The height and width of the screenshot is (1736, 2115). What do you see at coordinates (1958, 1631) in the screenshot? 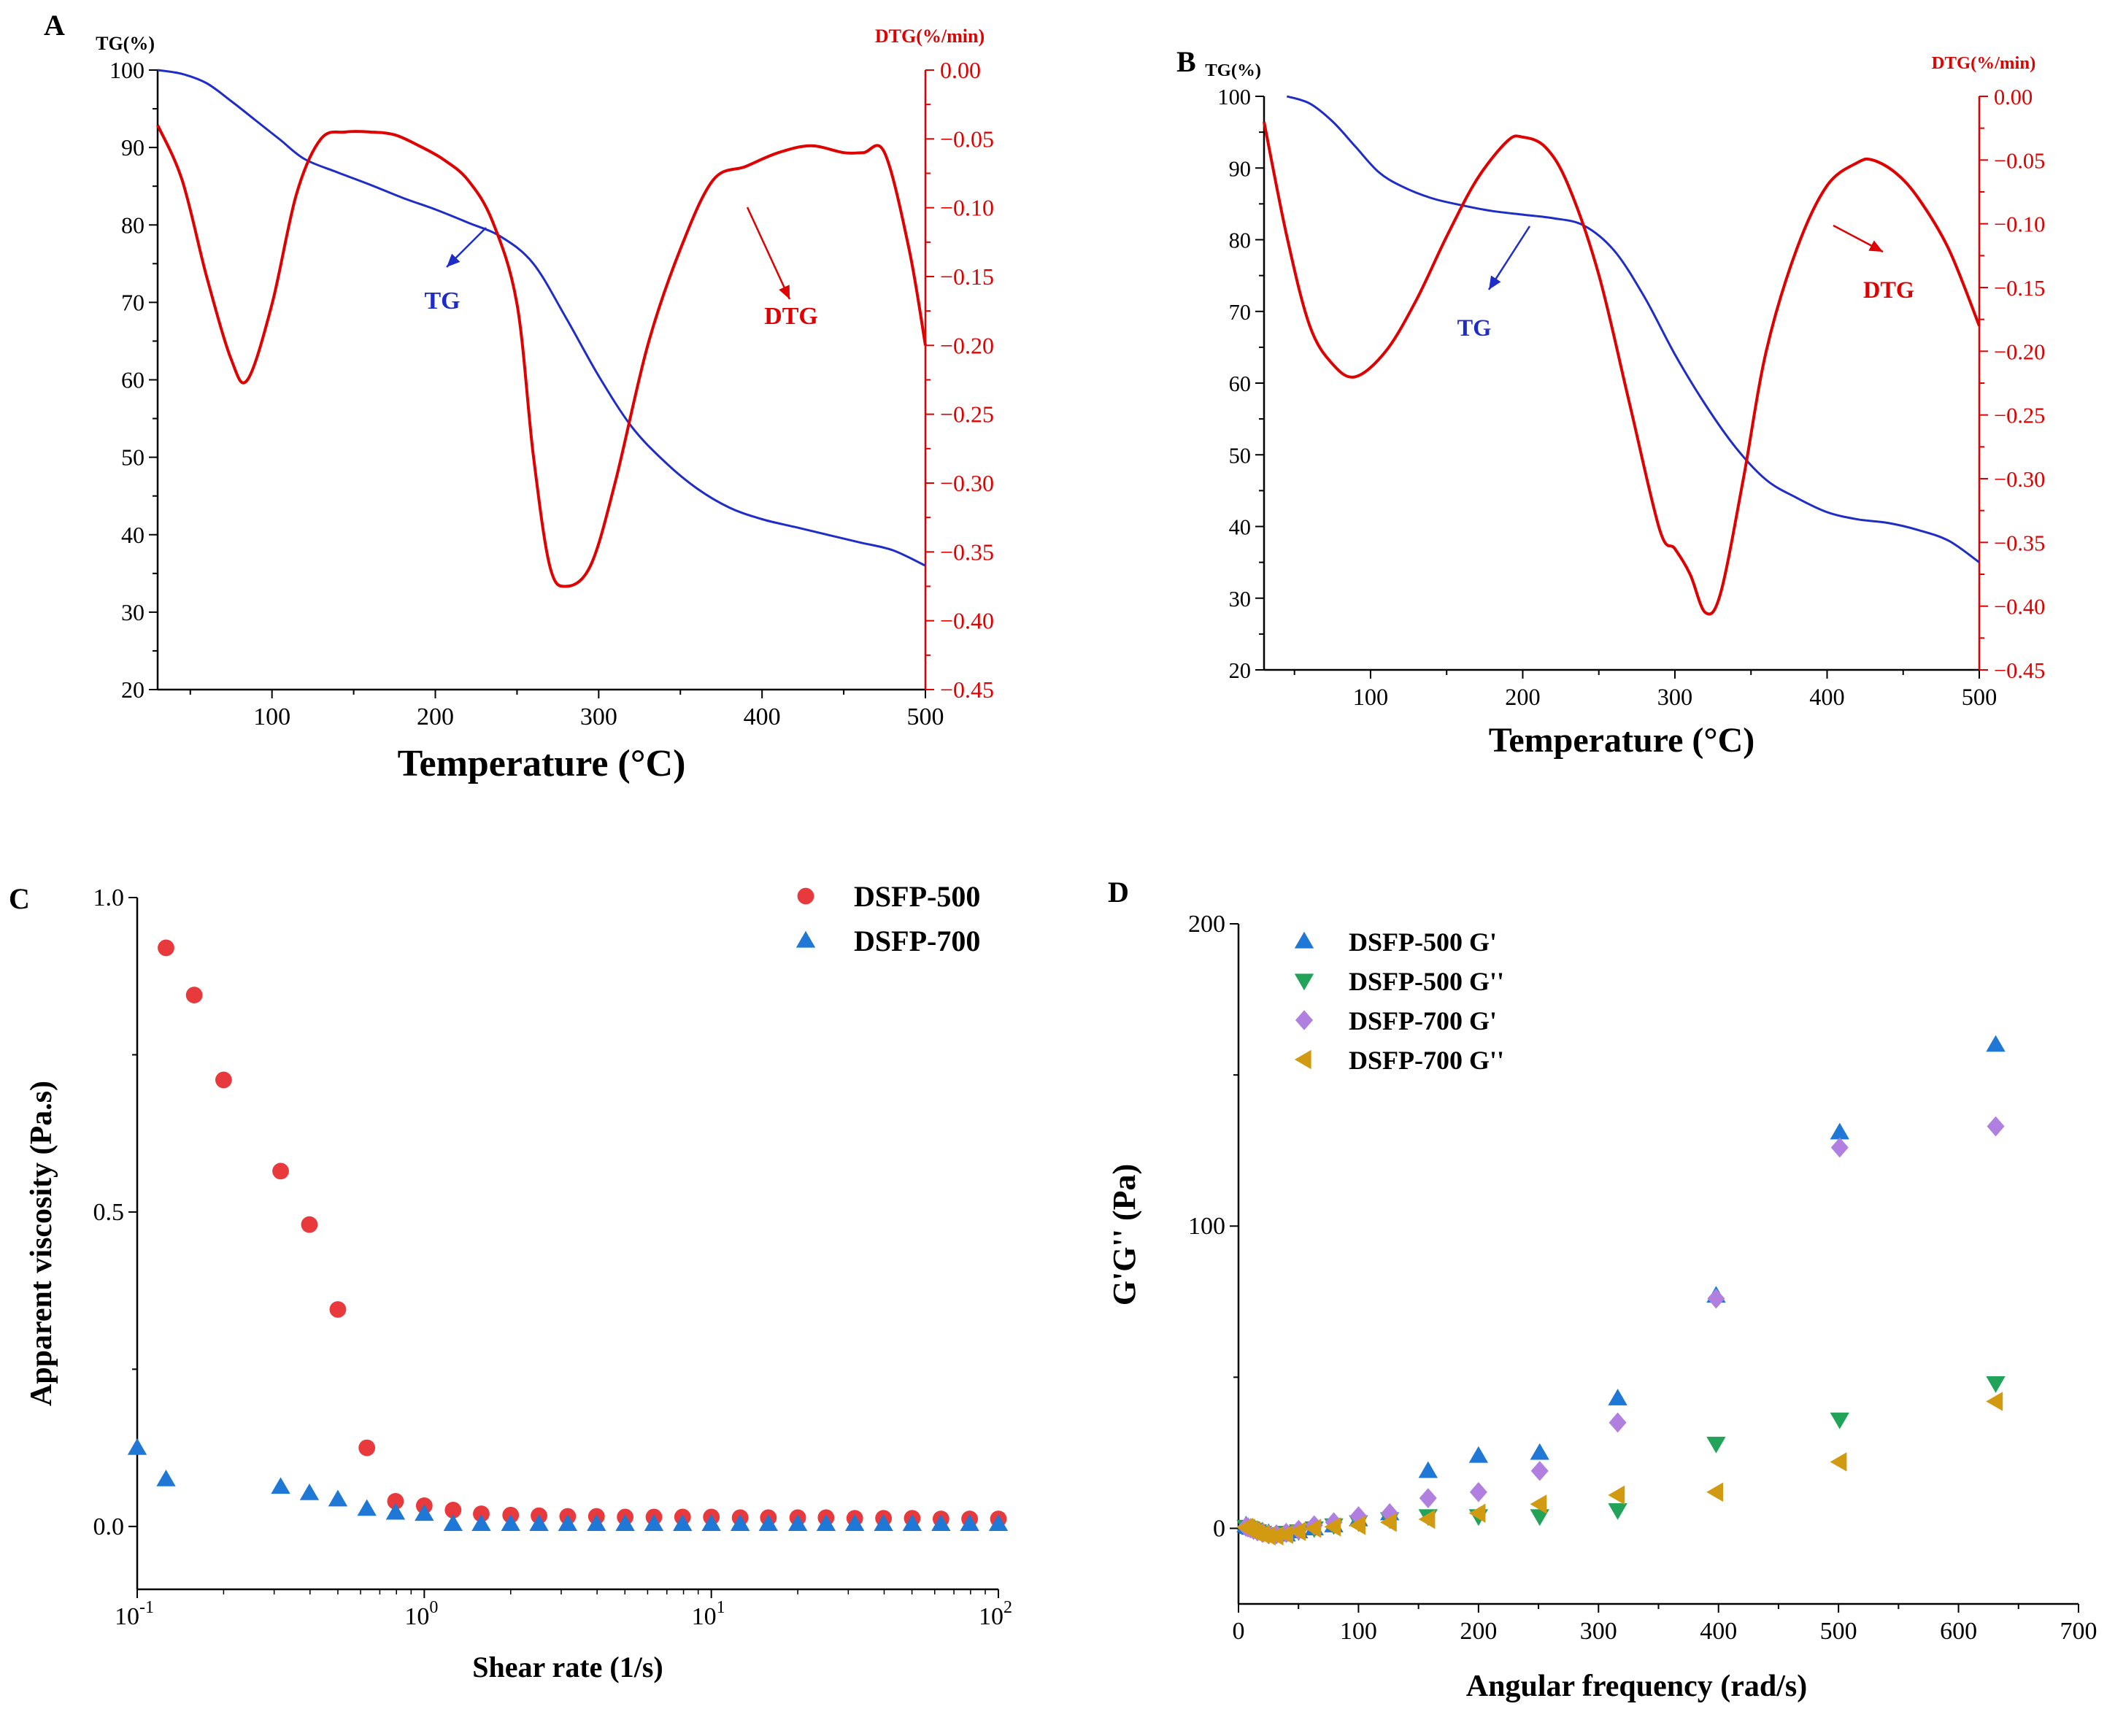
I see `x-tick-label: 600` at bounding box center [1958, 1631].